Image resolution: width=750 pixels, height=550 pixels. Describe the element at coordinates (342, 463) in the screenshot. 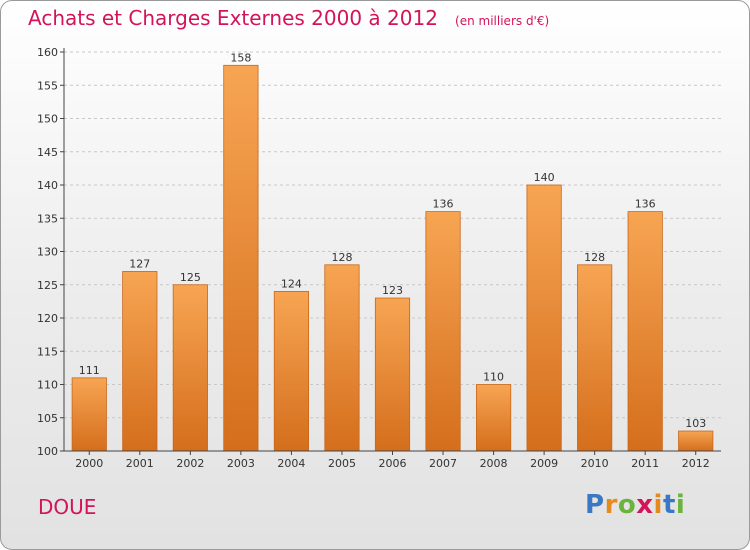

I see `x-tick-label: 2005` at that location.